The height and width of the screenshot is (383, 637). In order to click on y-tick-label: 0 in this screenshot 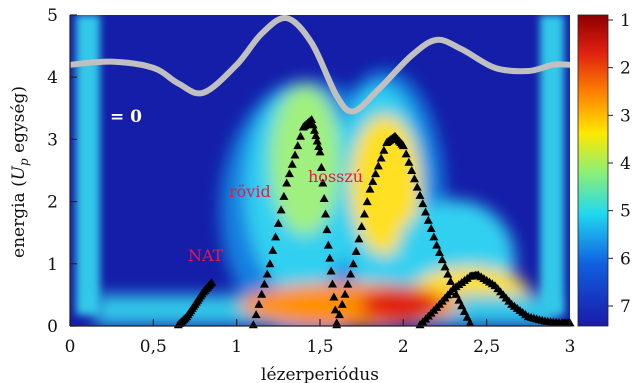, I will do `click(52, 327)`.